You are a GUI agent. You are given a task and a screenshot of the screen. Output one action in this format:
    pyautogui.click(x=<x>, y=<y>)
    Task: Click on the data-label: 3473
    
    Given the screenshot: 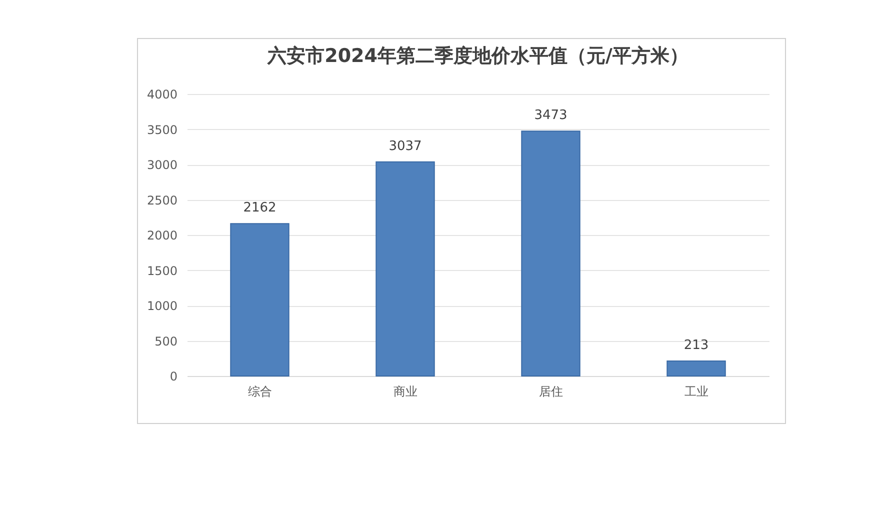 What is the action you would take?
    pyautogui.click(x=551, y=116)
    